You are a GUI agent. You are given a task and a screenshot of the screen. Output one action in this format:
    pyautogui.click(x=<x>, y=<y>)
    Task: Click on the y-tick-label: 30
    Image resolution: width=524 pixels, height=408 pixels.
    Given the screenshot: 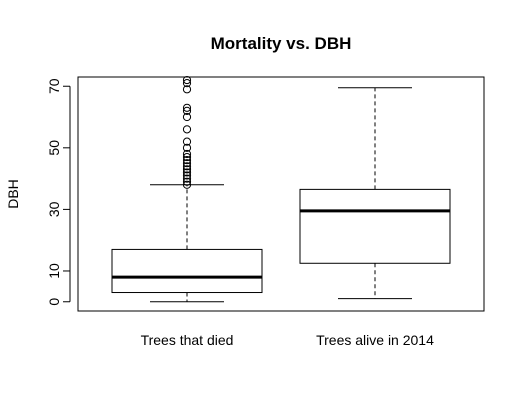 What is the action you would take?
    pyautogui.click(x=54, y=209)
    